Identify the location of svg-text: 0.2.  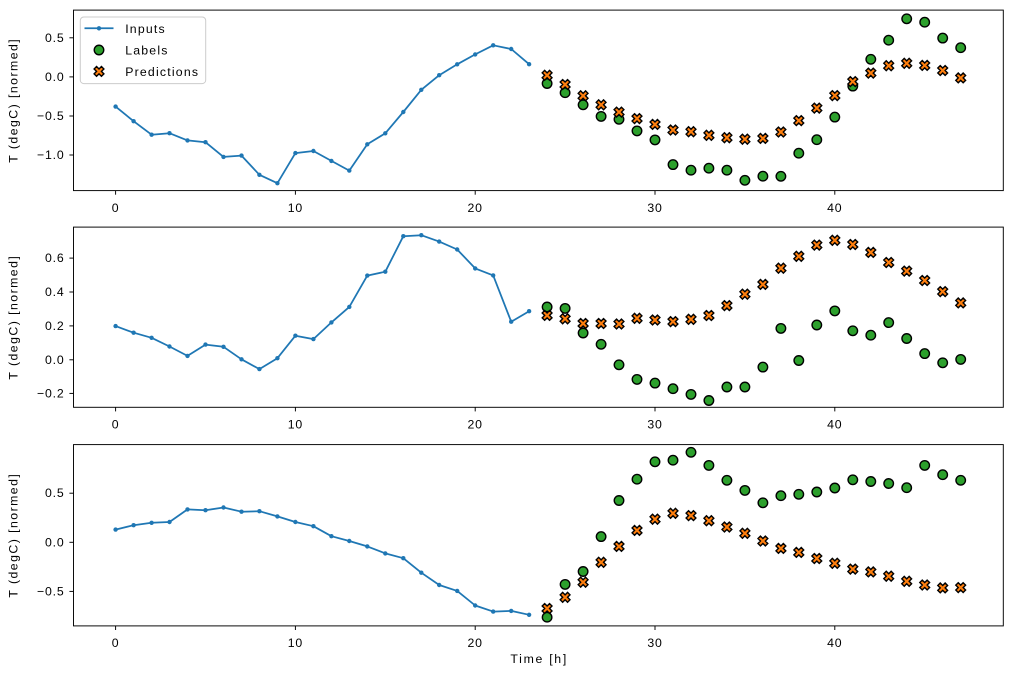
(55, 326).